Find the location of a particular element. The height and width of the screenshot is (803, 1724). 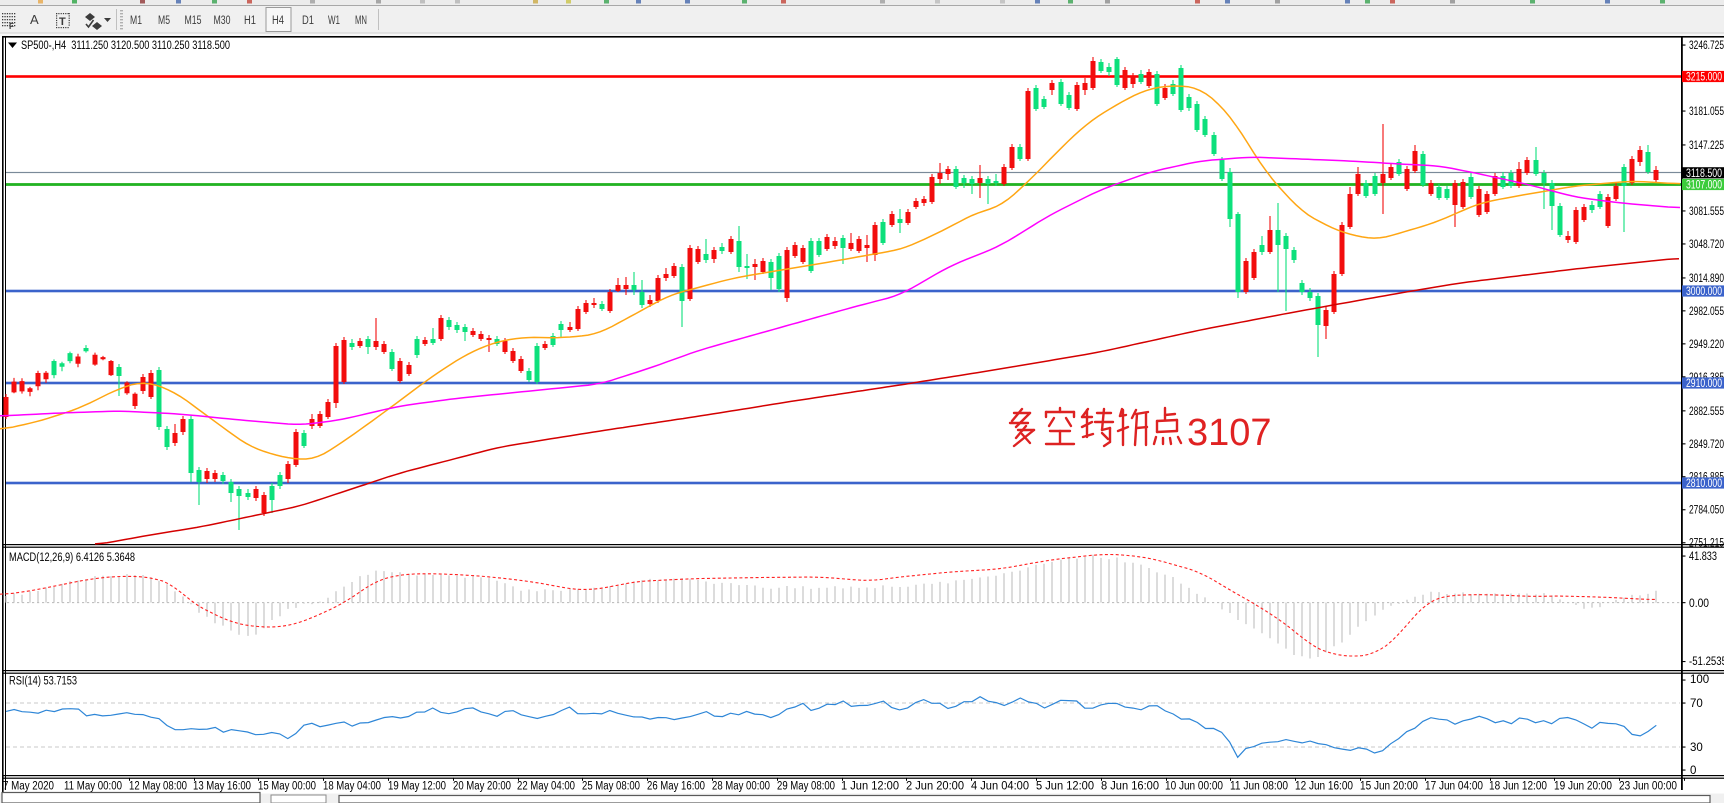

svg-text: 0.00 is located at coordinates (1699, 604).